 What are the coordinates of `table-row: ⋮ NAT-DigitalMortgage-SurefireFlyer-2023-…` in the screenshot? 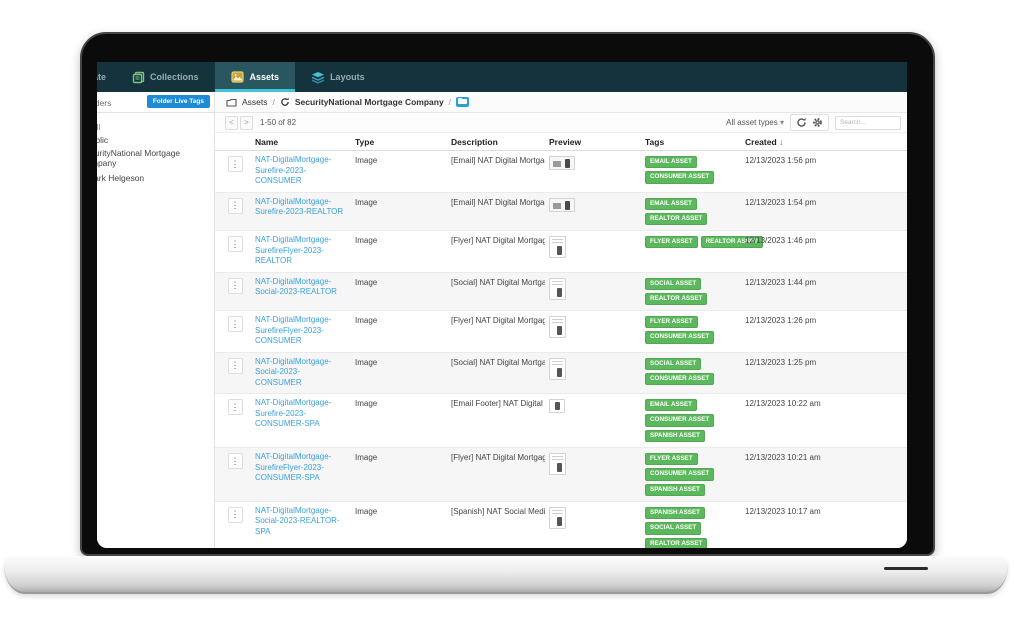 It's located at (561, 475).